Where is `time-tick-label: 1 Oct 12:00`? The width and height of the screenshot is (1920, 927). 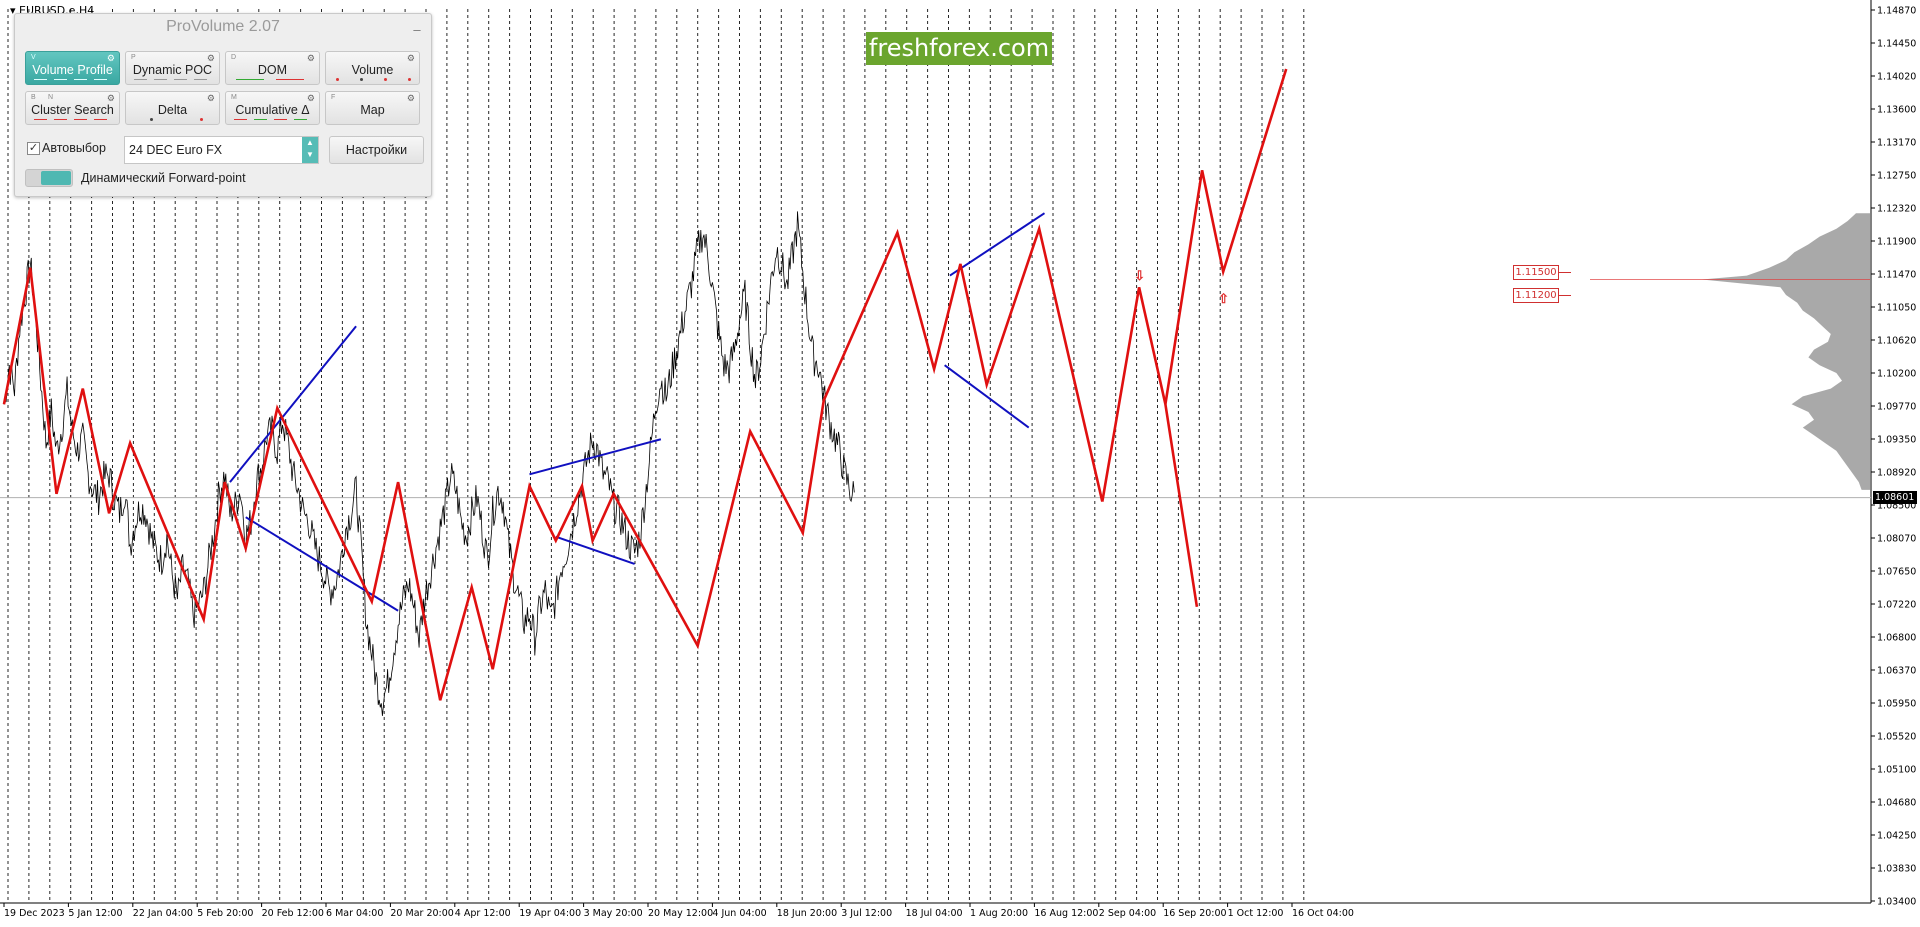 time-tick-label: 1 Oct 12:00 is located at coordinates (1256, 913).